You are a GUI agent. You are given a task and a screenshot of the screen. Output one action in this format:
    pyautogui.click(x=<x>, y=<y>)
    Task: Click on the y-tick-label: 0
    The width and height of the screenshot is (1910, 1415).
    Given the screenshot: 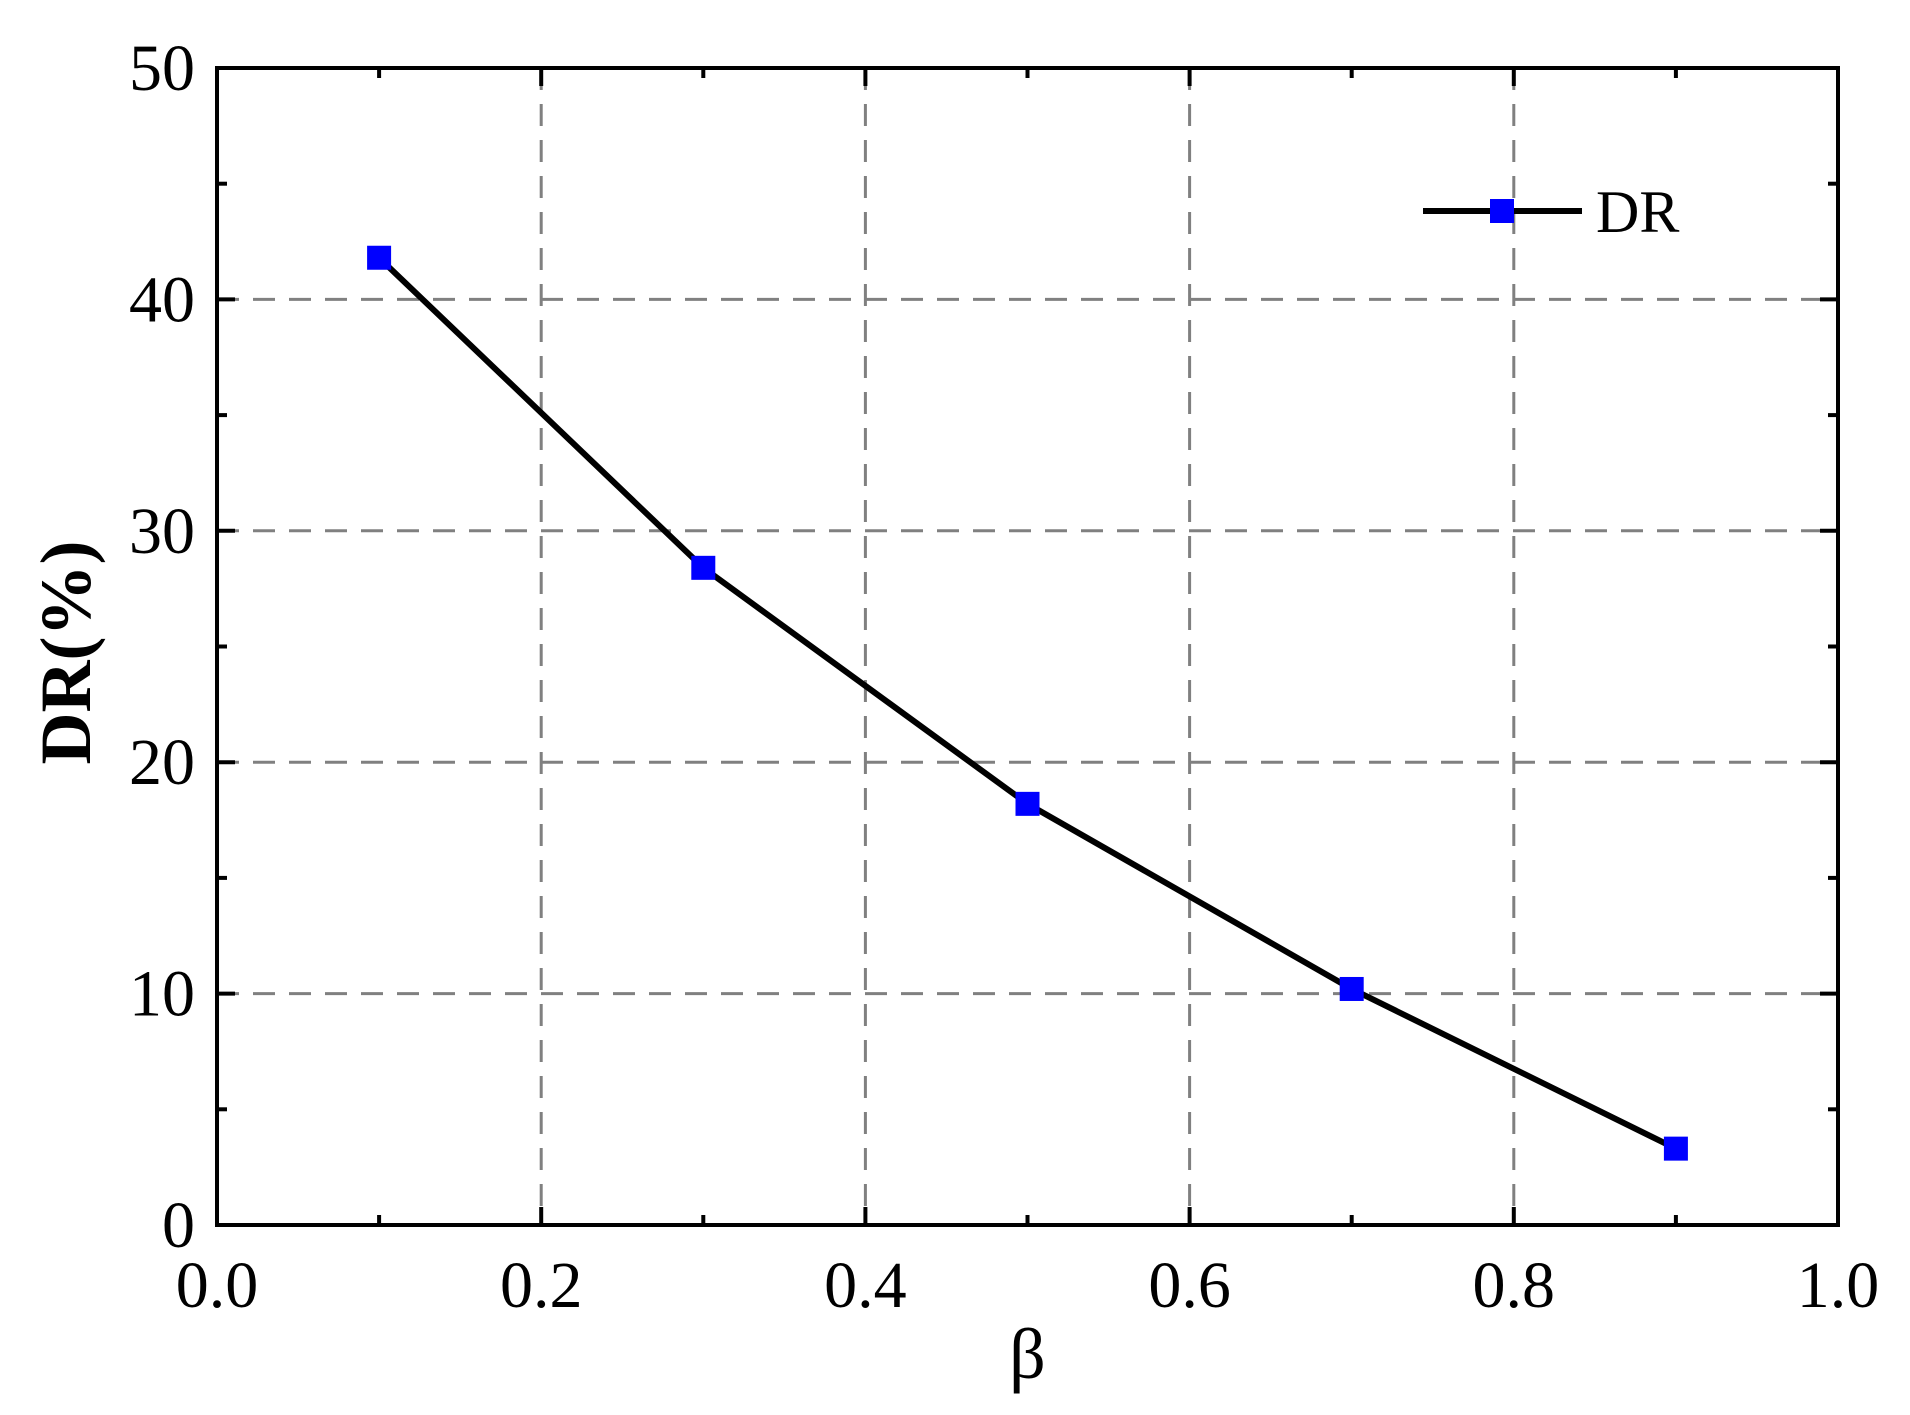 What is the action you would take?
    pyautogui.click(x=178, y=1225)
    